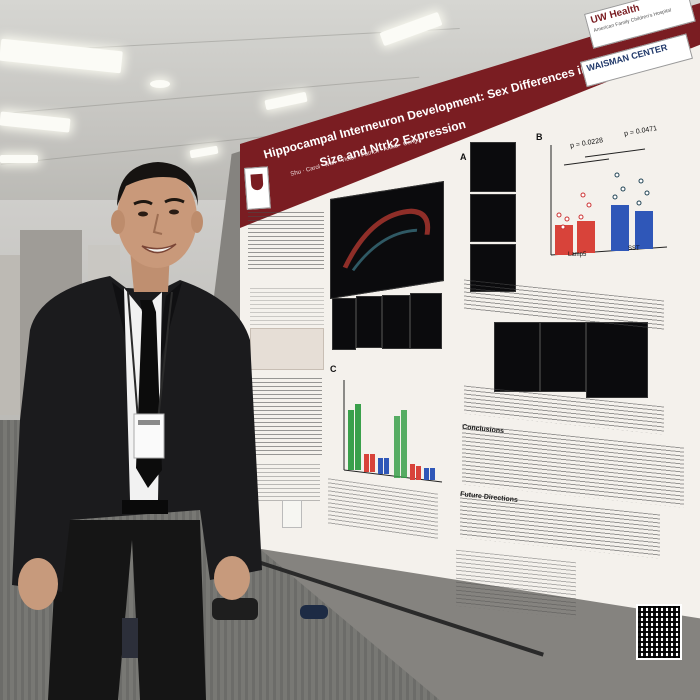 The width and height of the screenshot is (700, 700). What do you see at coordinates (287, 349) in the screenshot?
I see `poster-methods-diagram` at bounding box center [287, 349].